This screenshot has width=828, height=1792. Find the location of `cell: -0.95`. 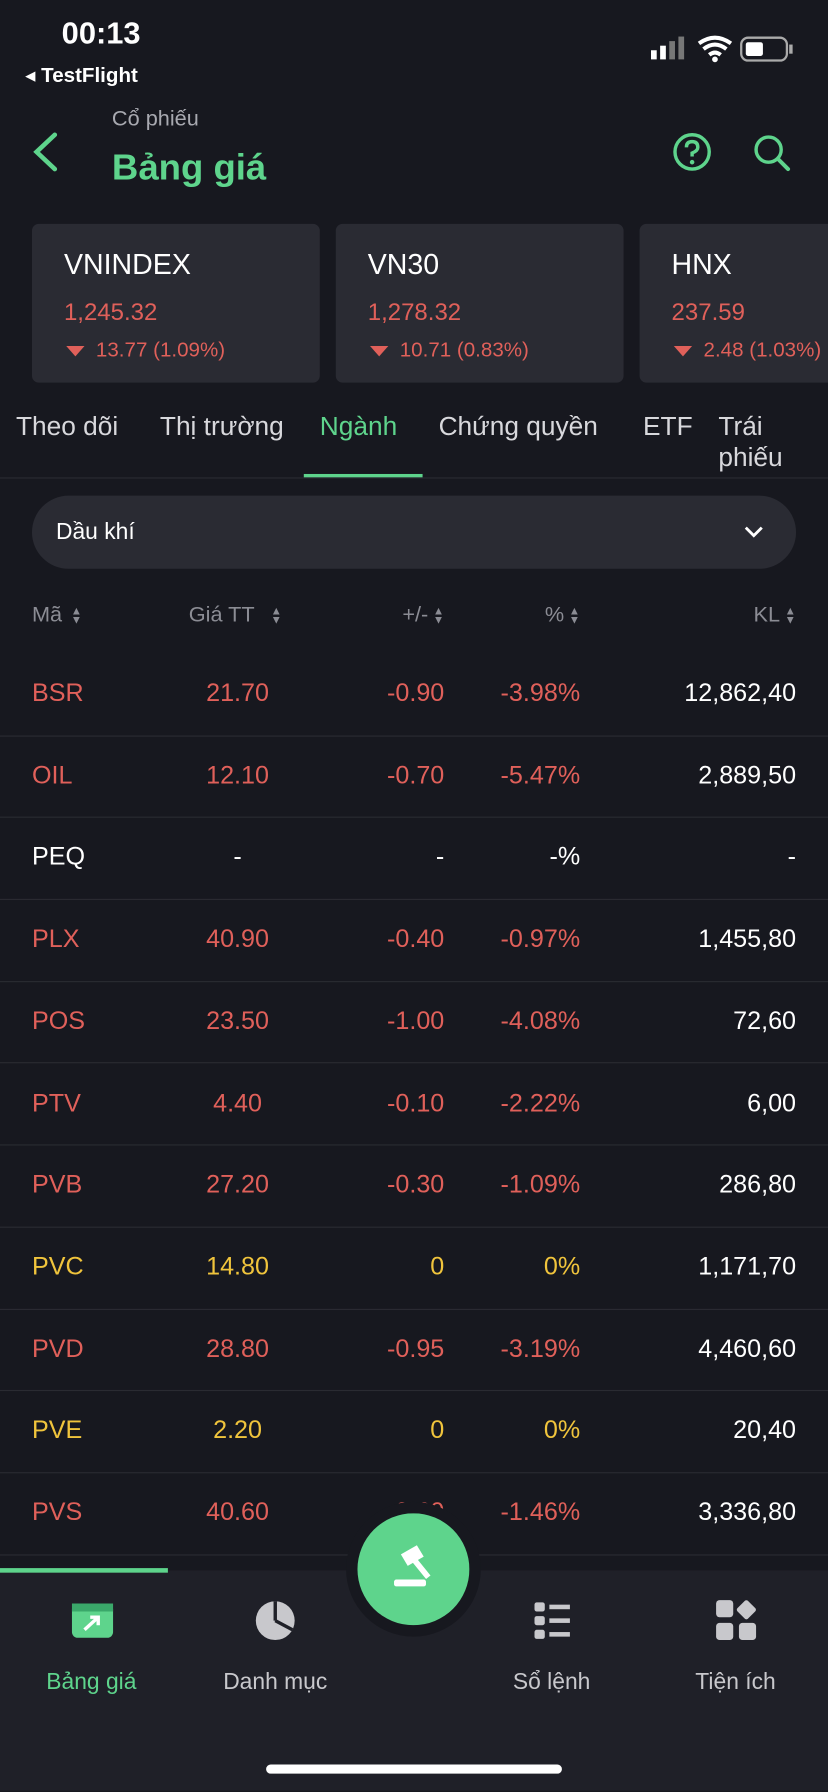

cell: -0.95 is located at coordinates (415, 1348).